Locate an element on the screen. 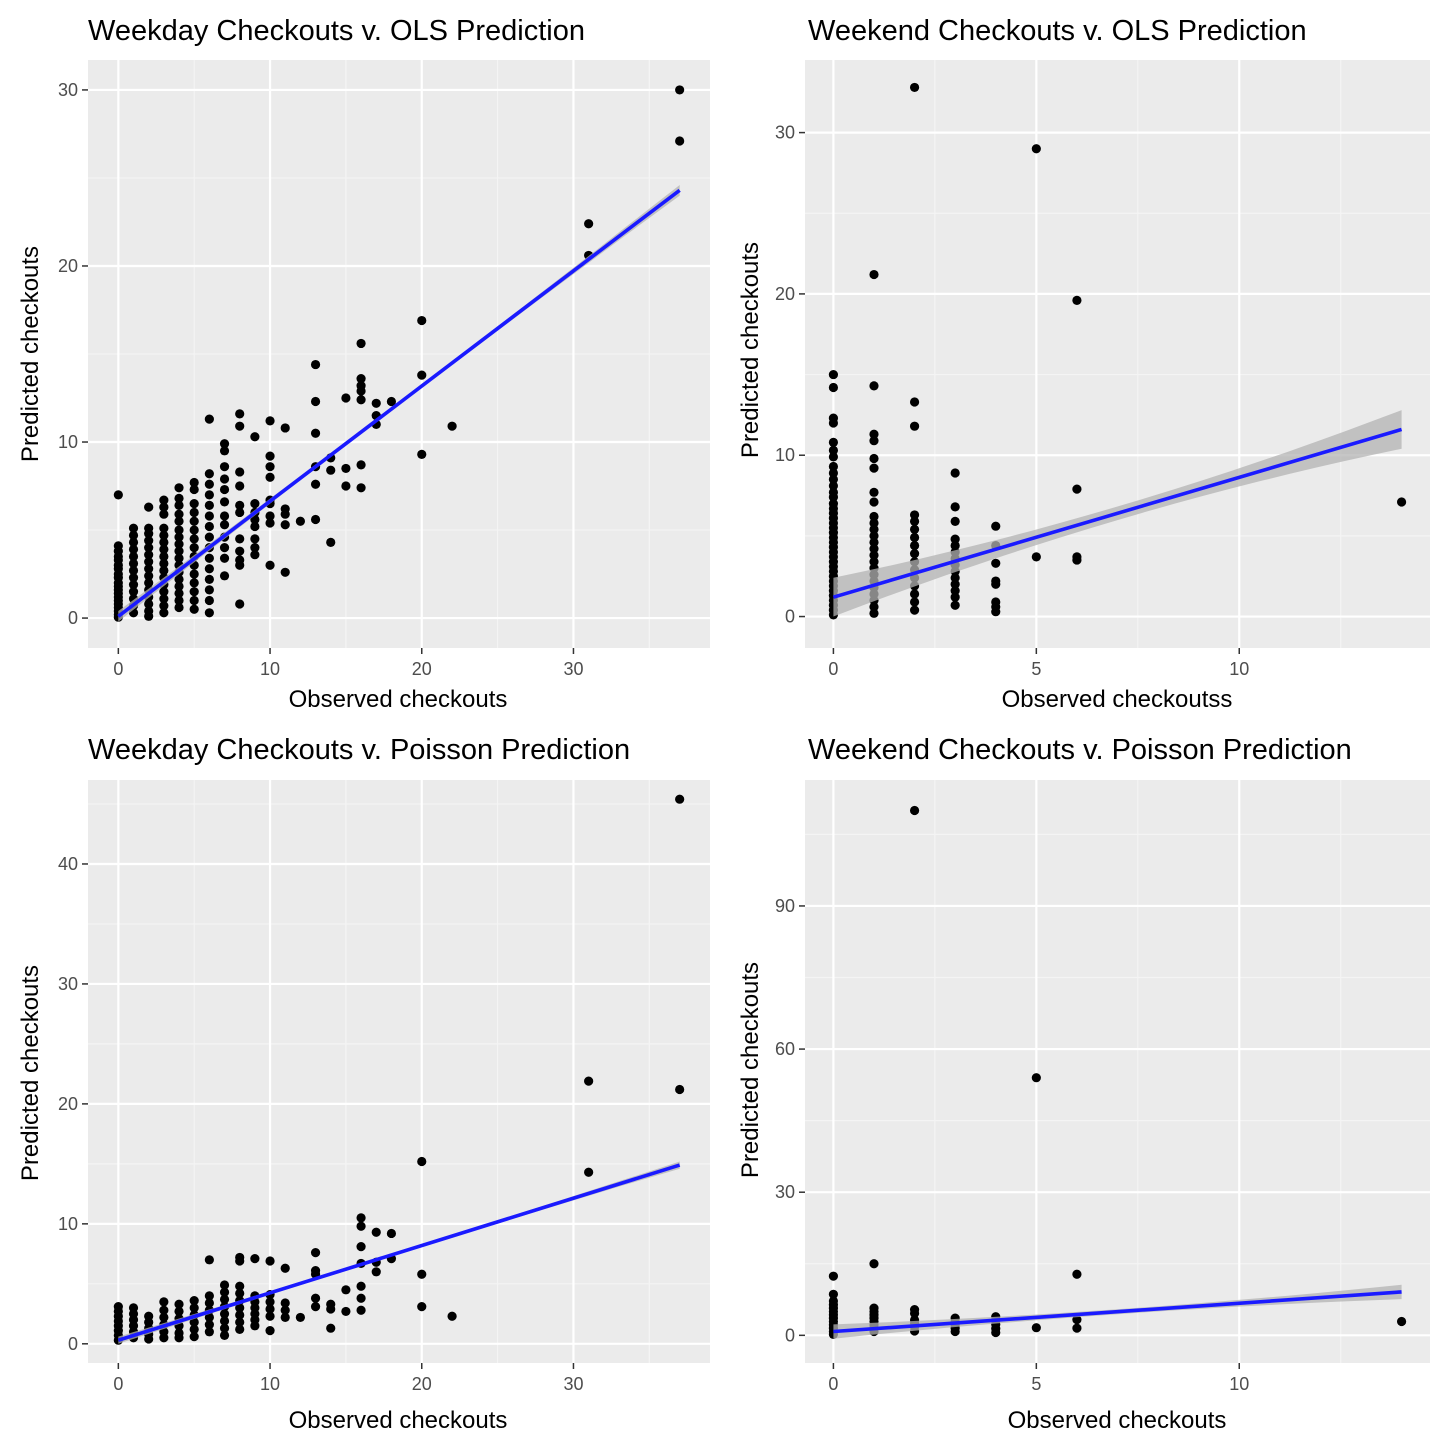 This screenshot has height=1436, width=1452. regression-line is located at coordinates (1117, 1312).